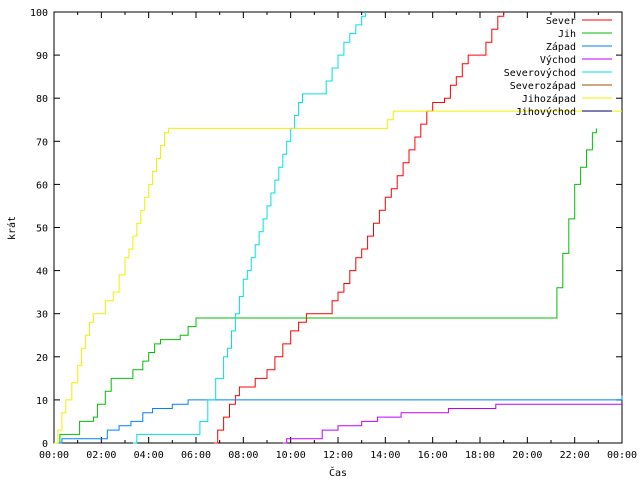 The image size is (640, 480). What do you see at coordinates (385, 455) in the screenshot?
I see `x-tick-label: 14:00` at bounding box center [385, 455].